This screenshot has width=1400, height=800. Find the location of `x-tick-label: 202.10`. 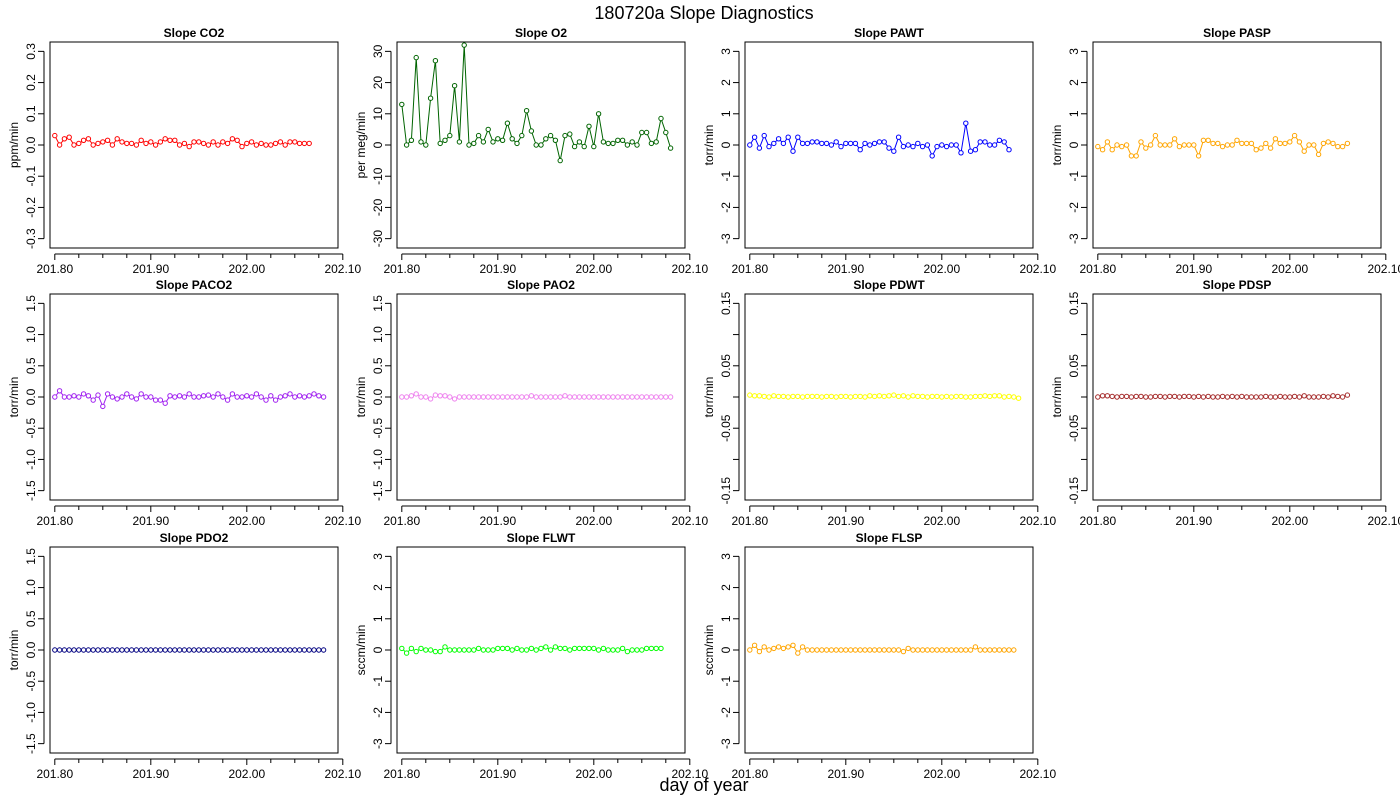

x-tick-label: 202.10 is located at coordinates (689, 269).